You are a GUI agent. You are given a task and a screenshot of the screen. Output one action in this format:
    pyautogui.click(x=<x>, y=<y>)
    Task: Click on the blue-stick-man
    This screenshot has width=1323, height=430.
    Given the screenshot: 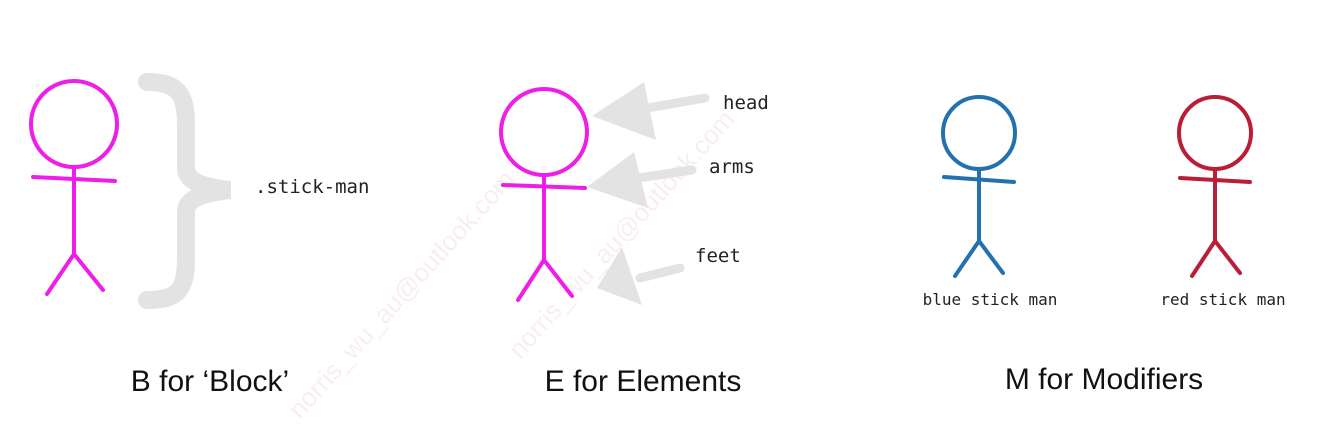 What is the action you would take?
    pyautogui.click(x=979, y=186)
    